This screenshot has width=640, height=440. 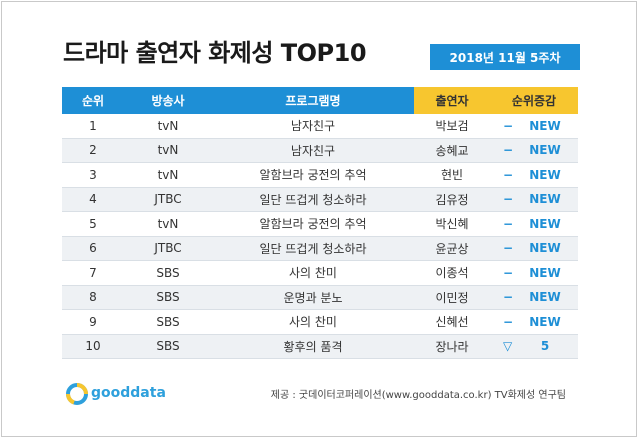 What do you see at coordinates (313, 346) in the screenshot?
I see `program-cell: 황후의 품격` at bounding box center [313, 346].